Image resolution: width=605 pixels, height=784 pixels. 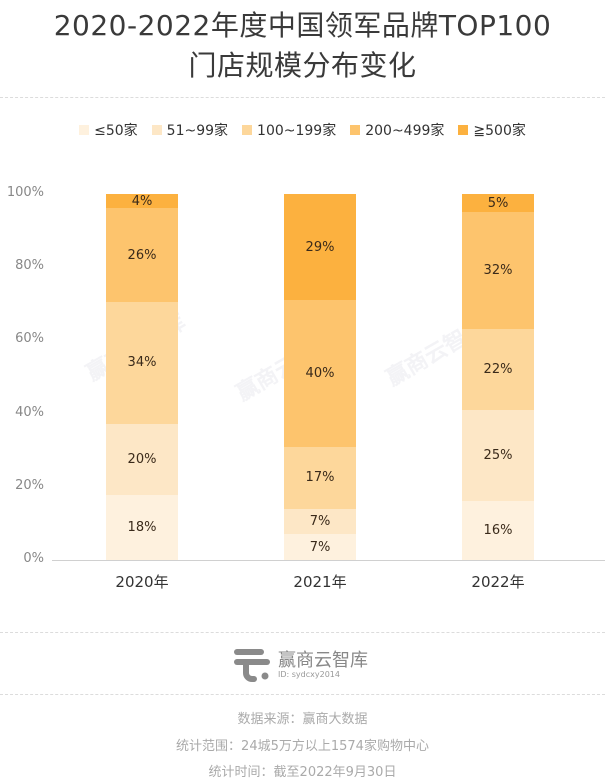 I want to click on y-tick-label: 0%, so click(x=33, y=558).